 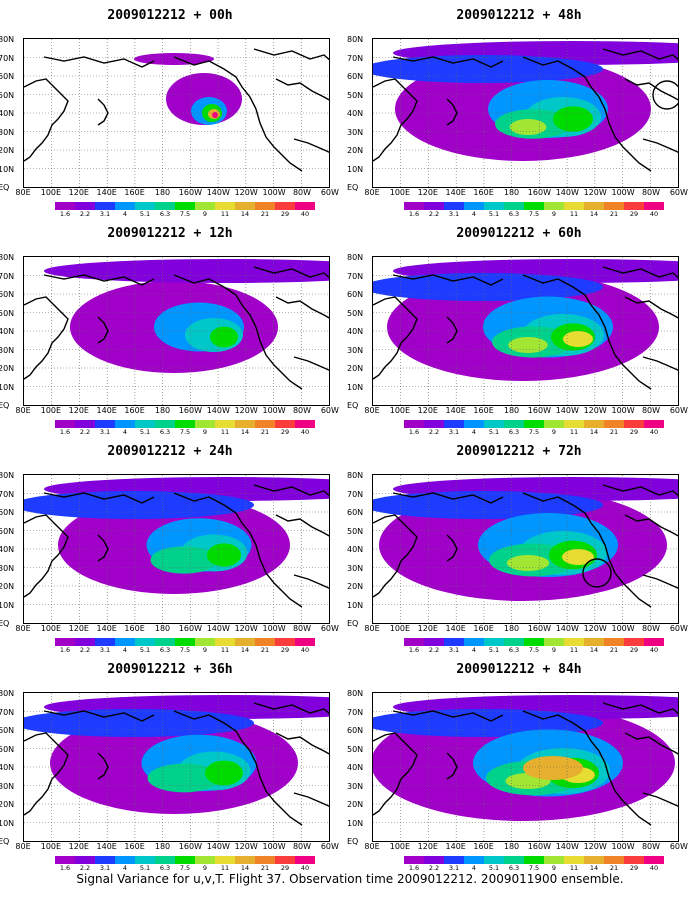 I want to click on latitude-label: EQ, so click(x=353, y=405).